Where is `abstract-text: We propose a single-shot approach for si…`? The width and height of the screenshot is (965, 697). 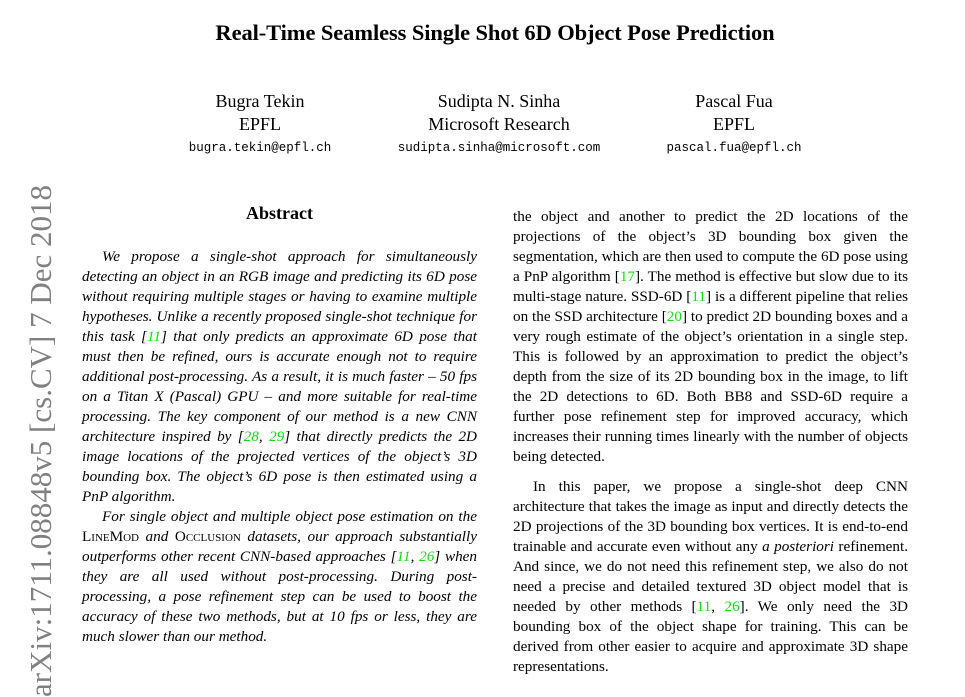 abstract-text: We propose a single-shot approach for si… is located at coordinates (279, 296).